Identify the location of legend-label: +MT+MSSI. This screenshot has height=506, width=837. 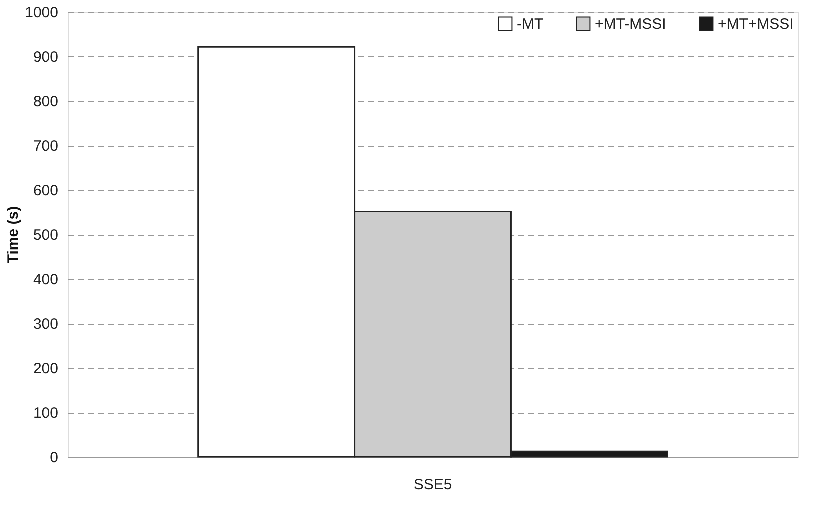
(756, 24).